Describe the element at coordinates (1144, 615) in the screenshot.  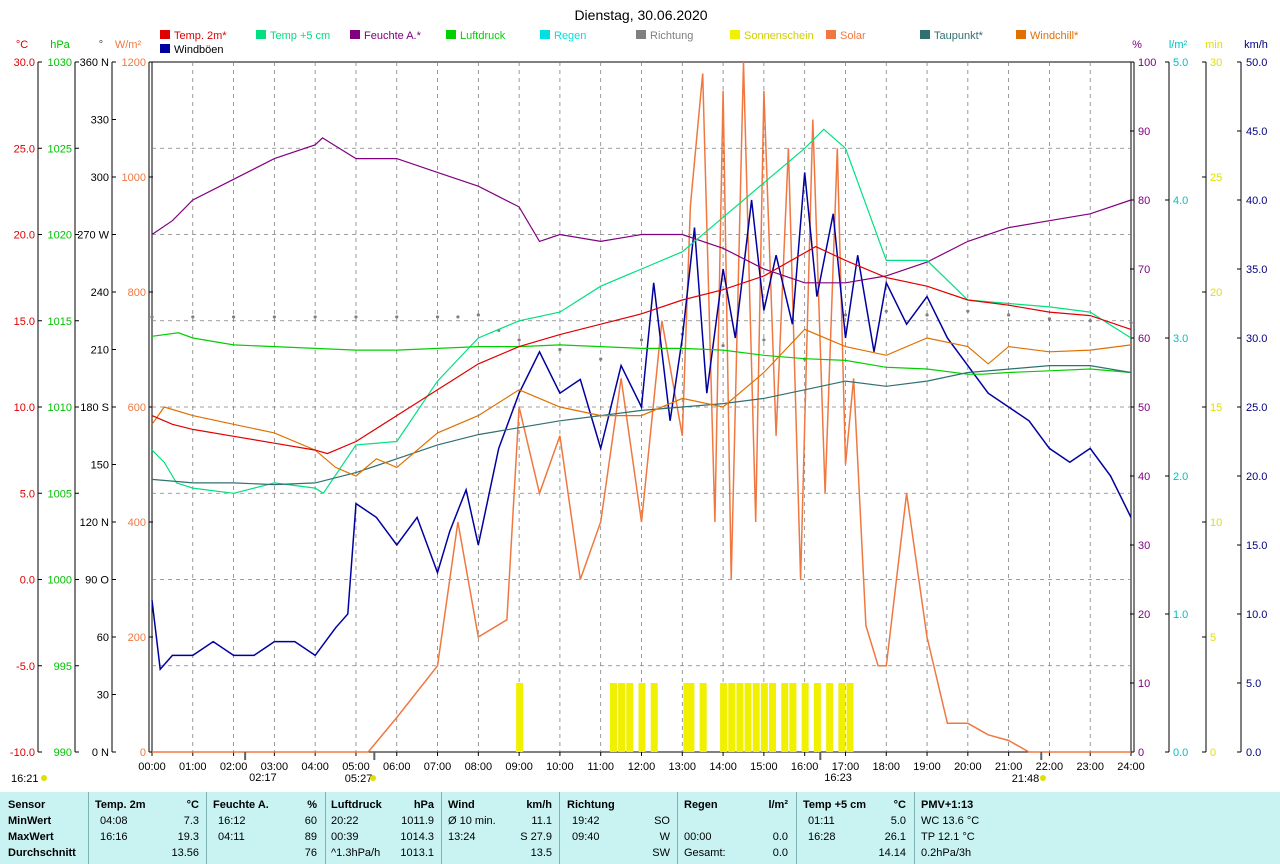
I see `axis-tick-label: 20` at that location.